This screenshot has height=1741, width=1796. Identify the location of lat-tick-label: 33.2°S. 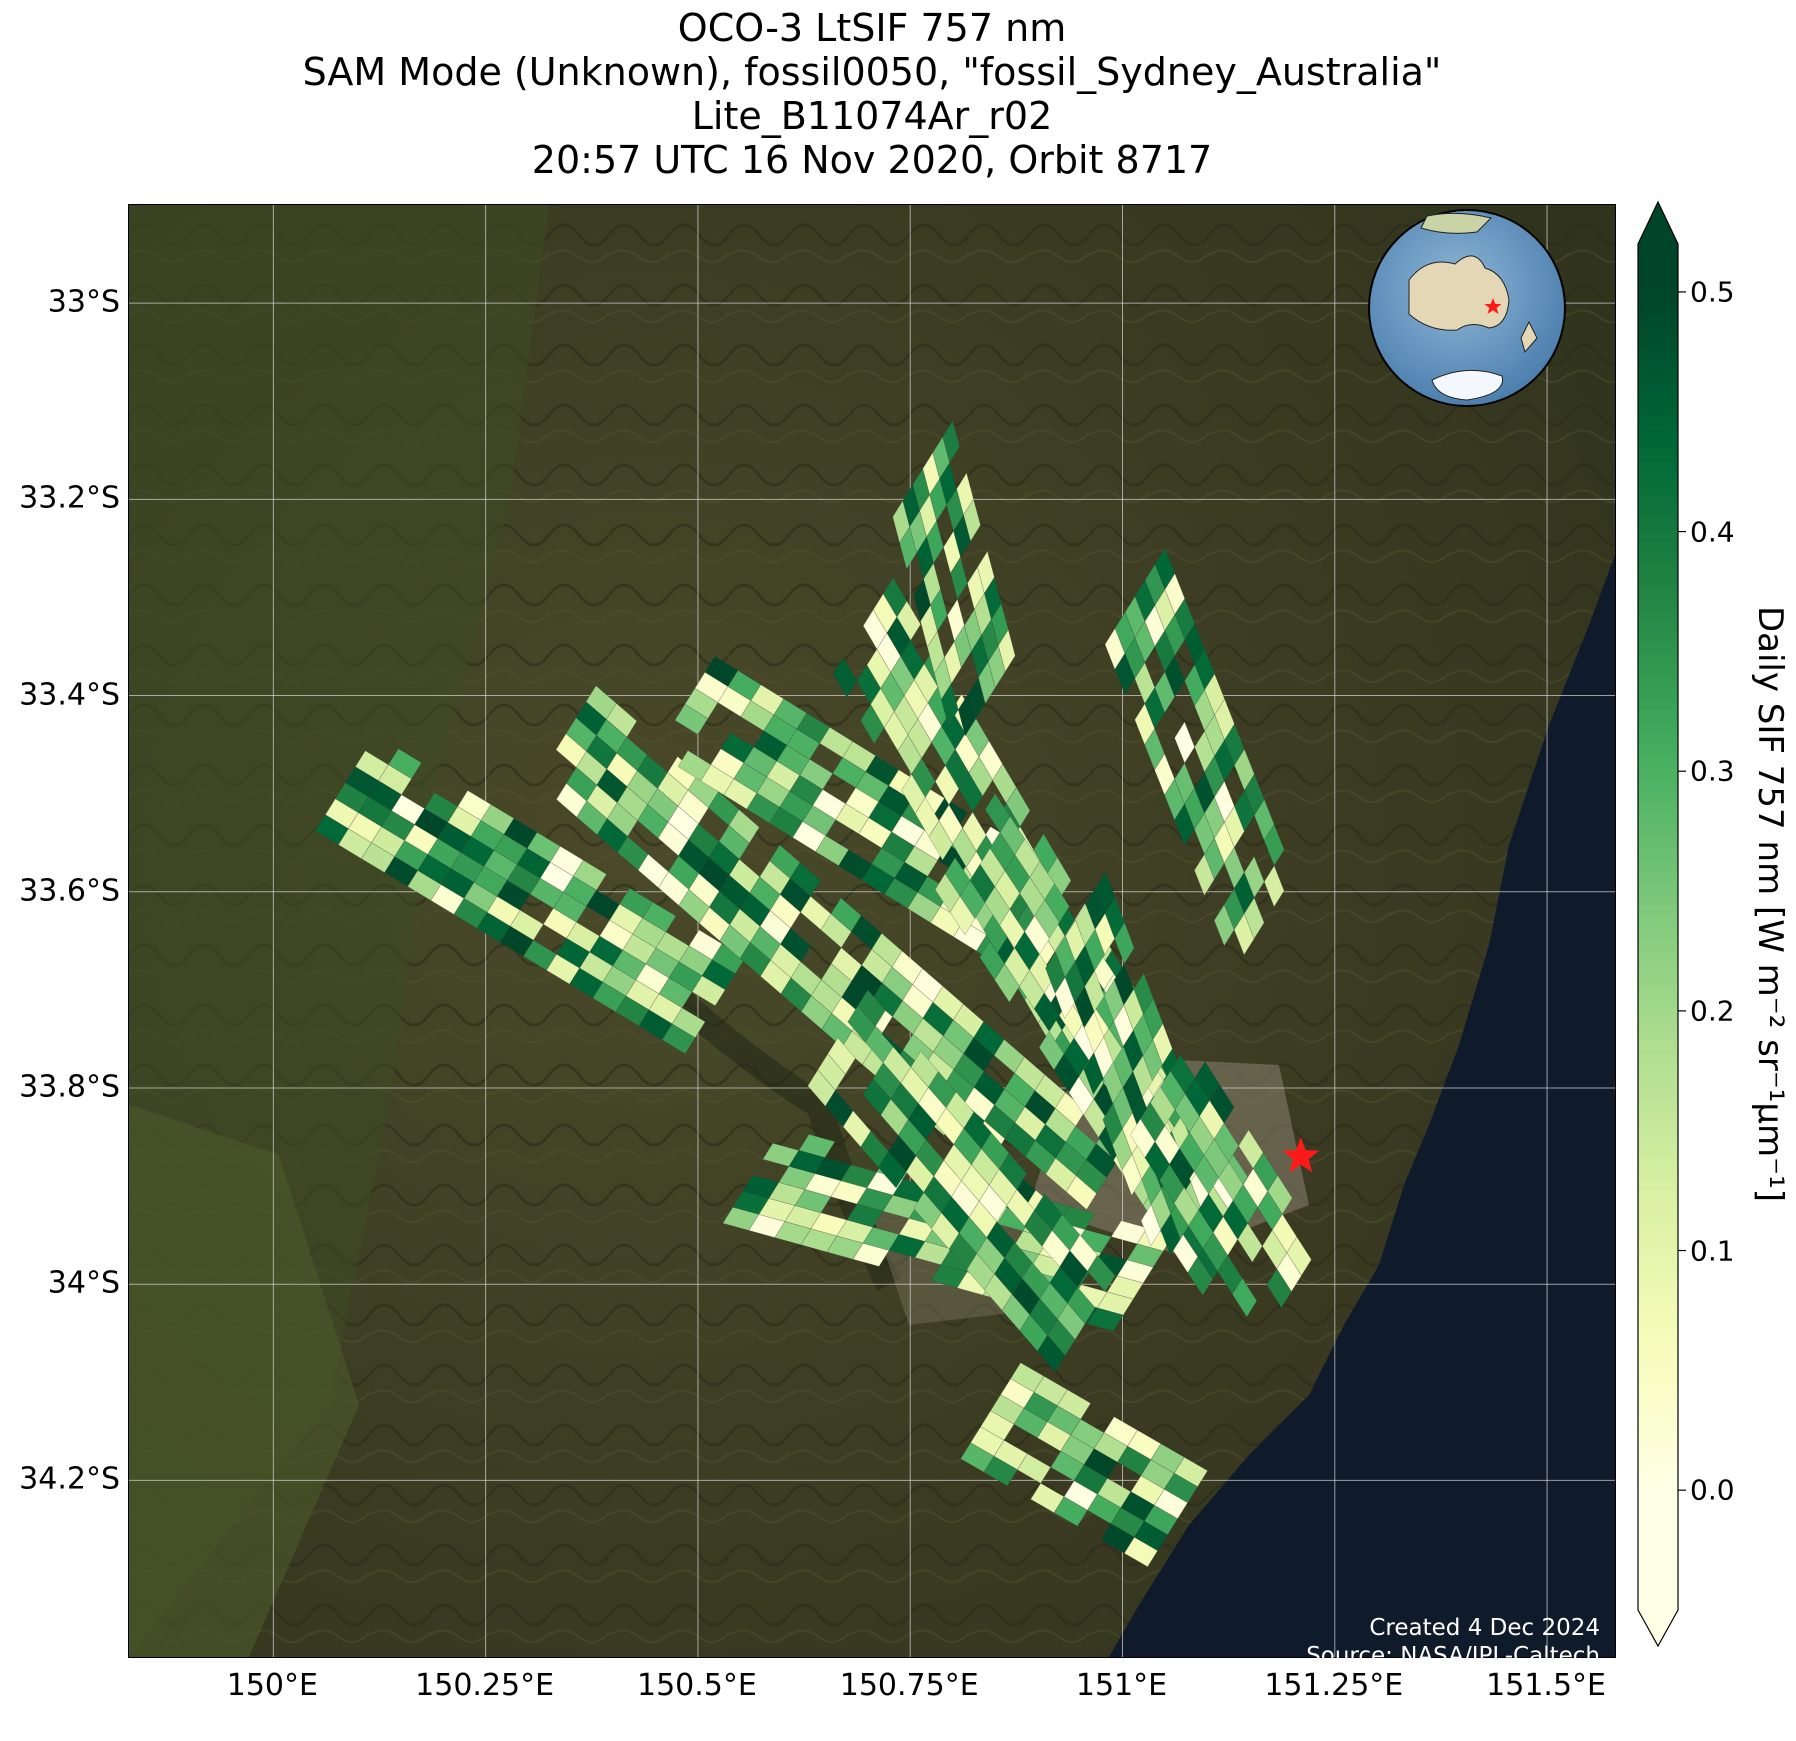
(69, 498).